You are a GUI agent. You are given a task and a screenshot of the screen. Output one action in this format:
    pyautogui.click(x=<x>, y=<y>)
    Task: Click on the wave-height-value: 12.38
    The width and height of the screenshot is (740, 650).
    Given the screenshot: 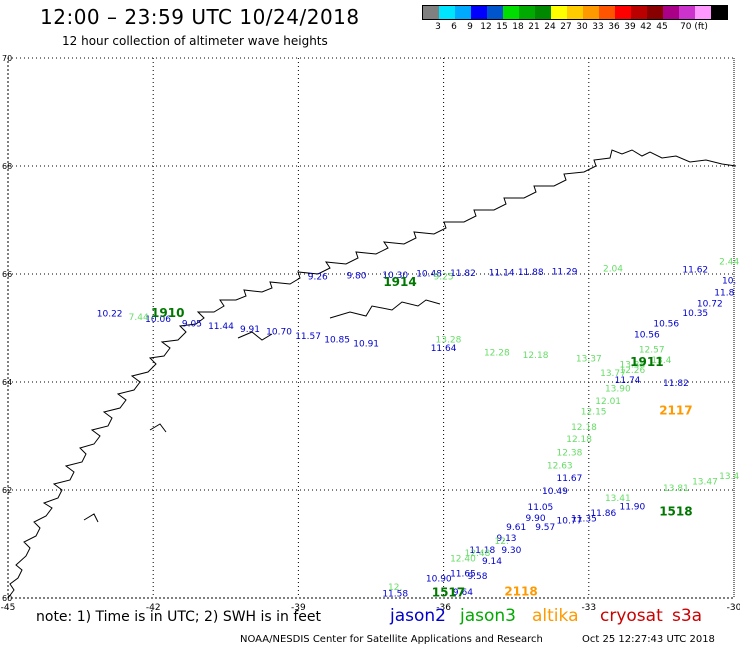 What is the action you would take?
    pyautogui.click(x=570, y=453)
    